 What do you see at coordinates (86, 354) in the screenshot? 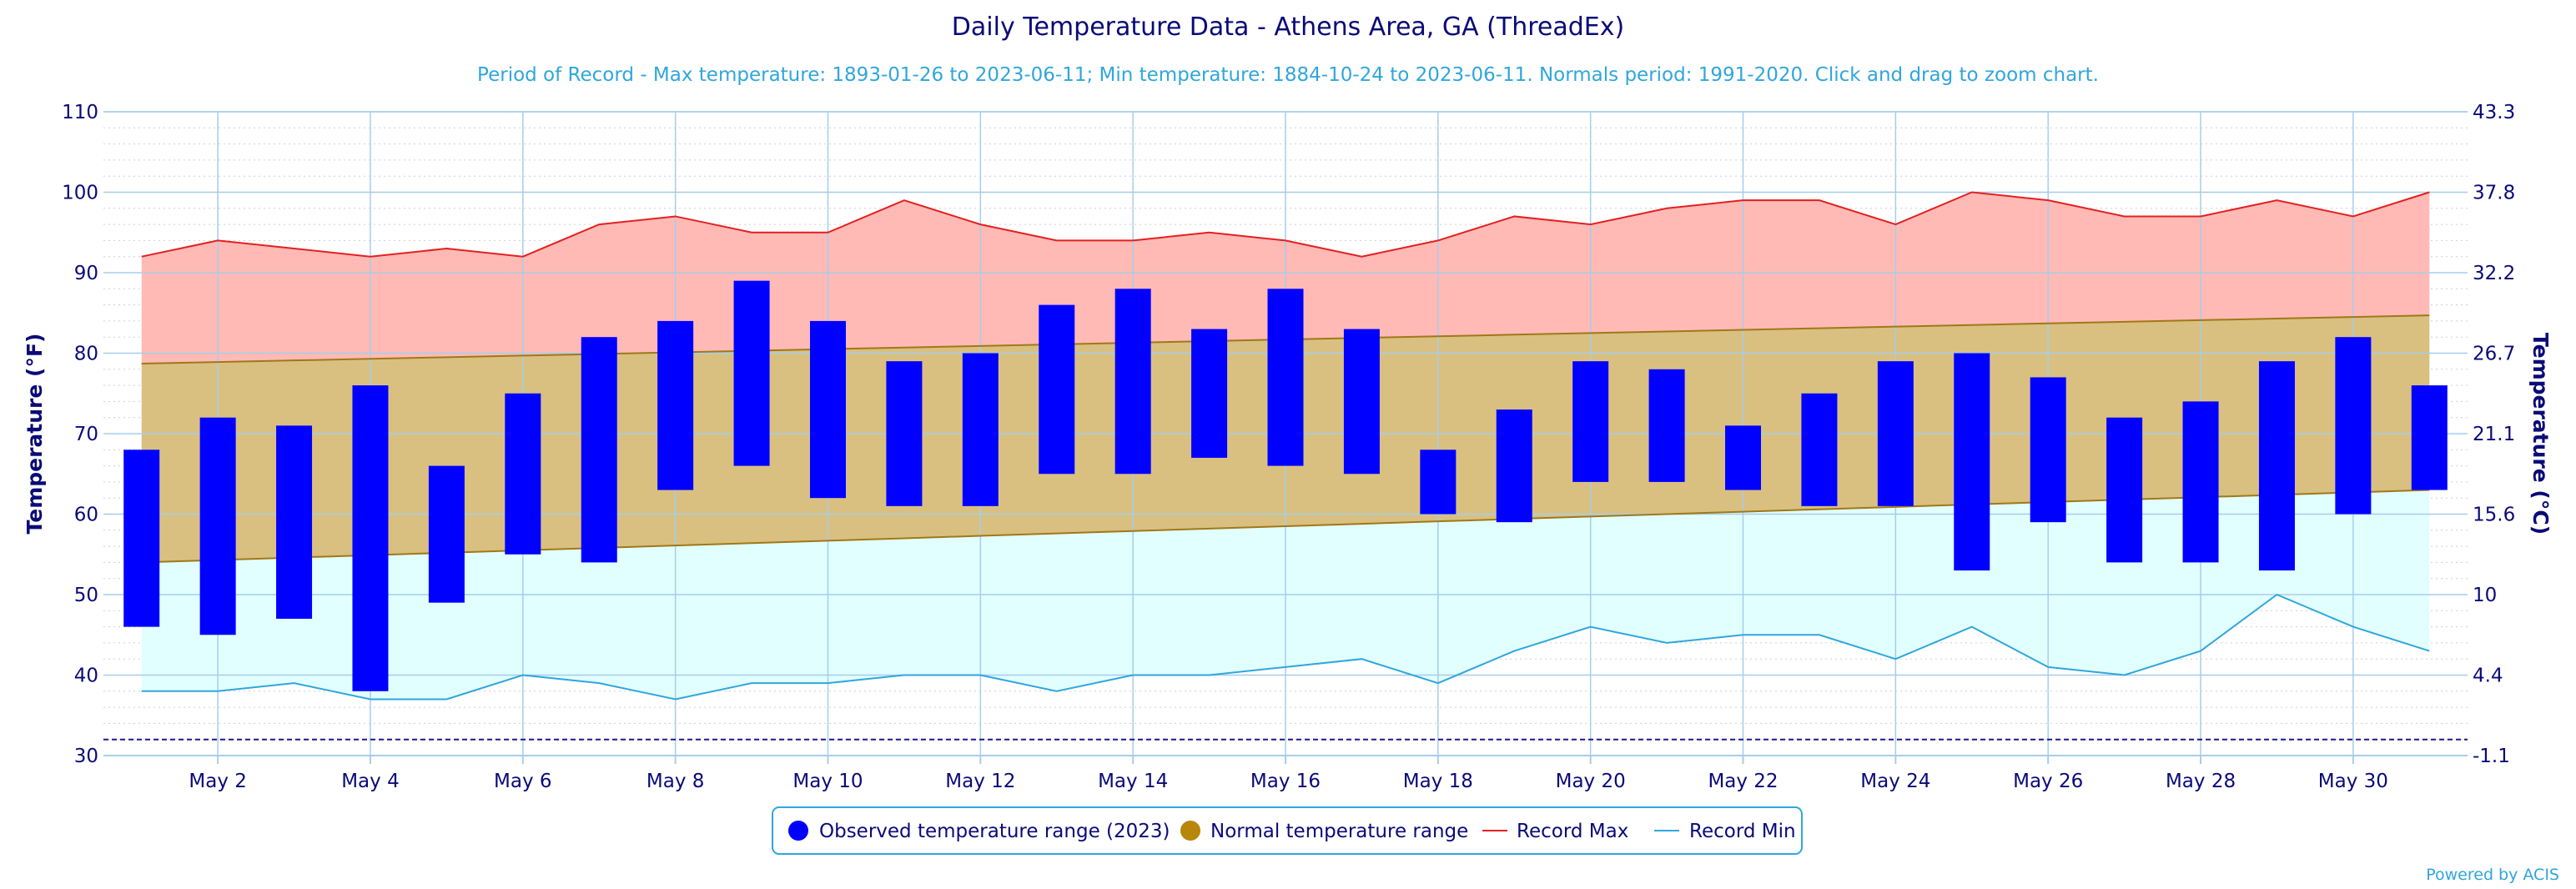
I see `y-tick-label-left: 80` at bounding box center [86, 354].